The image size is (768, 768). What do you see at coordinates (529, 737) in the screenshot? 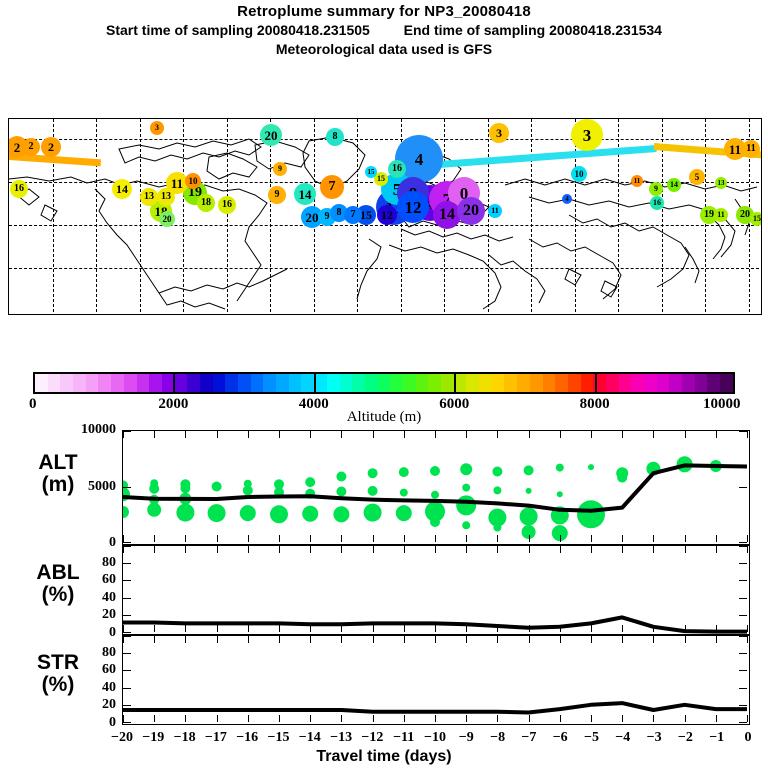
I see `x-tick-label: −7` at bounding box center [529, 737].